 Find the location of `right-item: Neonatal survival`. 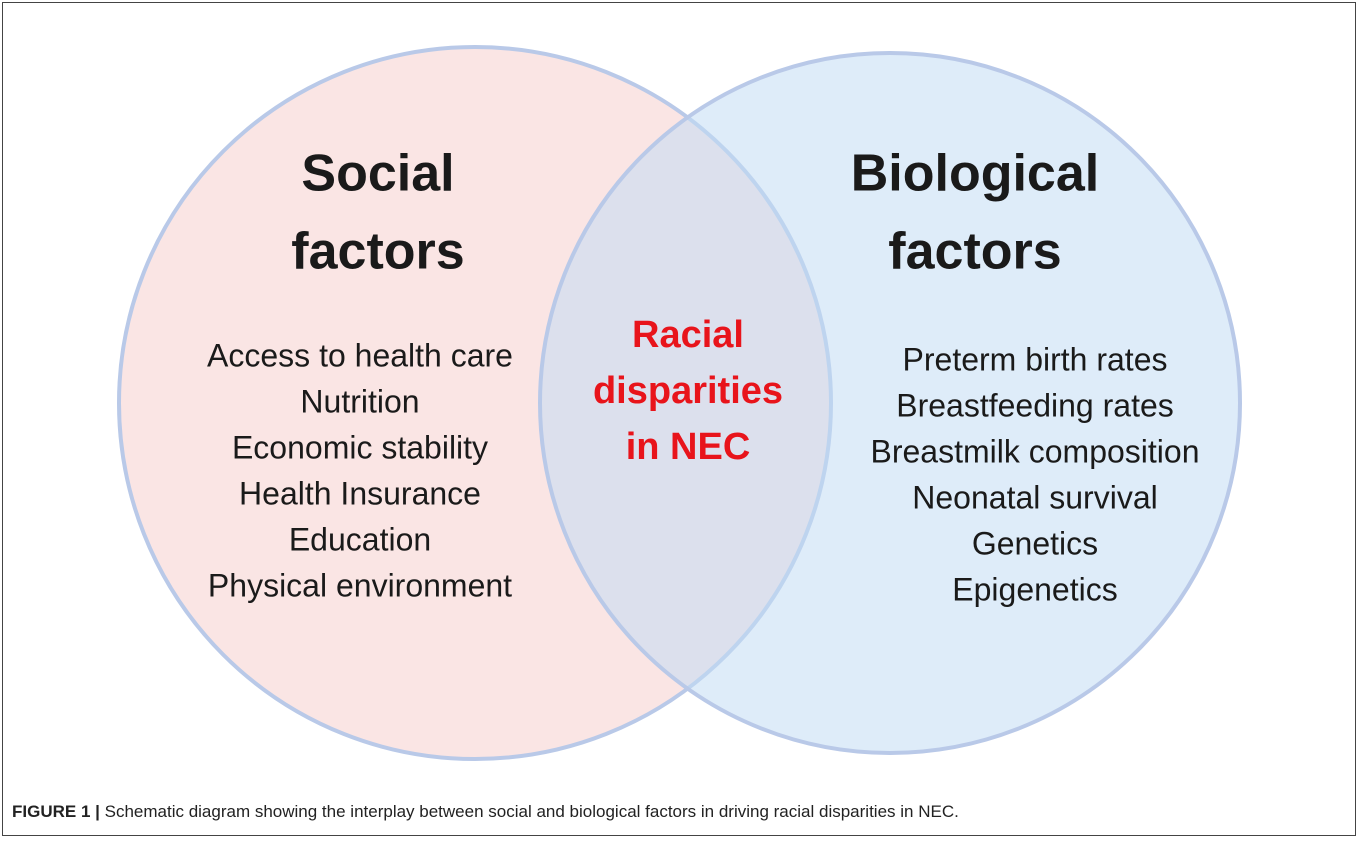

right-item: Neonatal survival is located at coordinates (1034, 497).